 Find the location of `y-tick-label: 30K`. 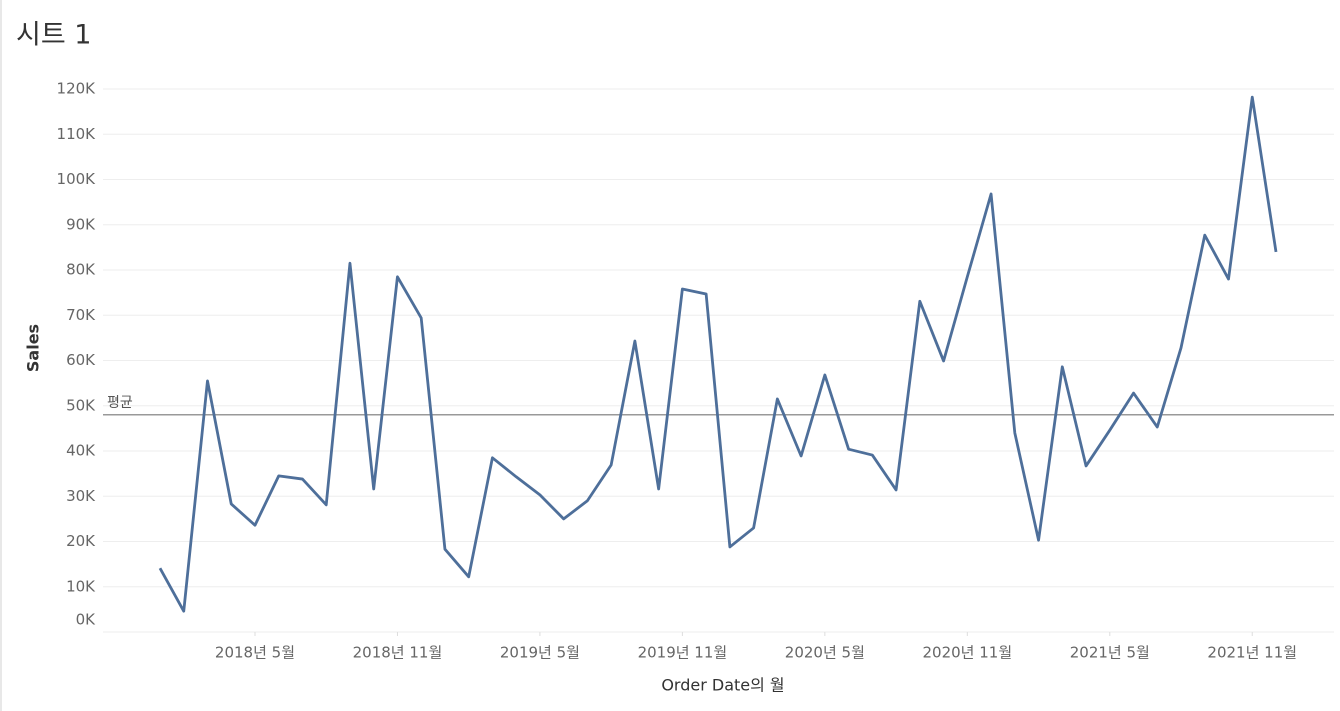

y-tick-label: 30K is located at coordinates (81, 496).